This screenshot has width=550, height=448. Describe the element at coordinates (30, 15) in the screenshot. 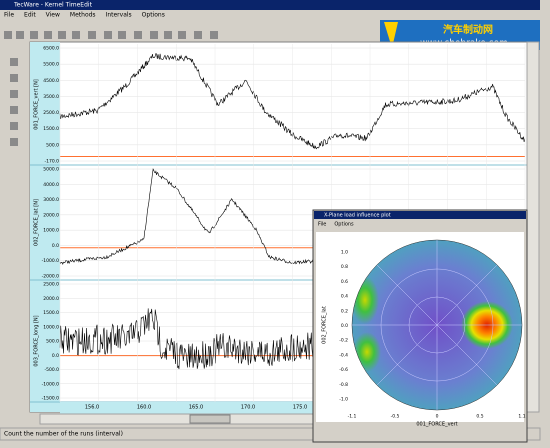

I see `menu-item: Edit` at that location.